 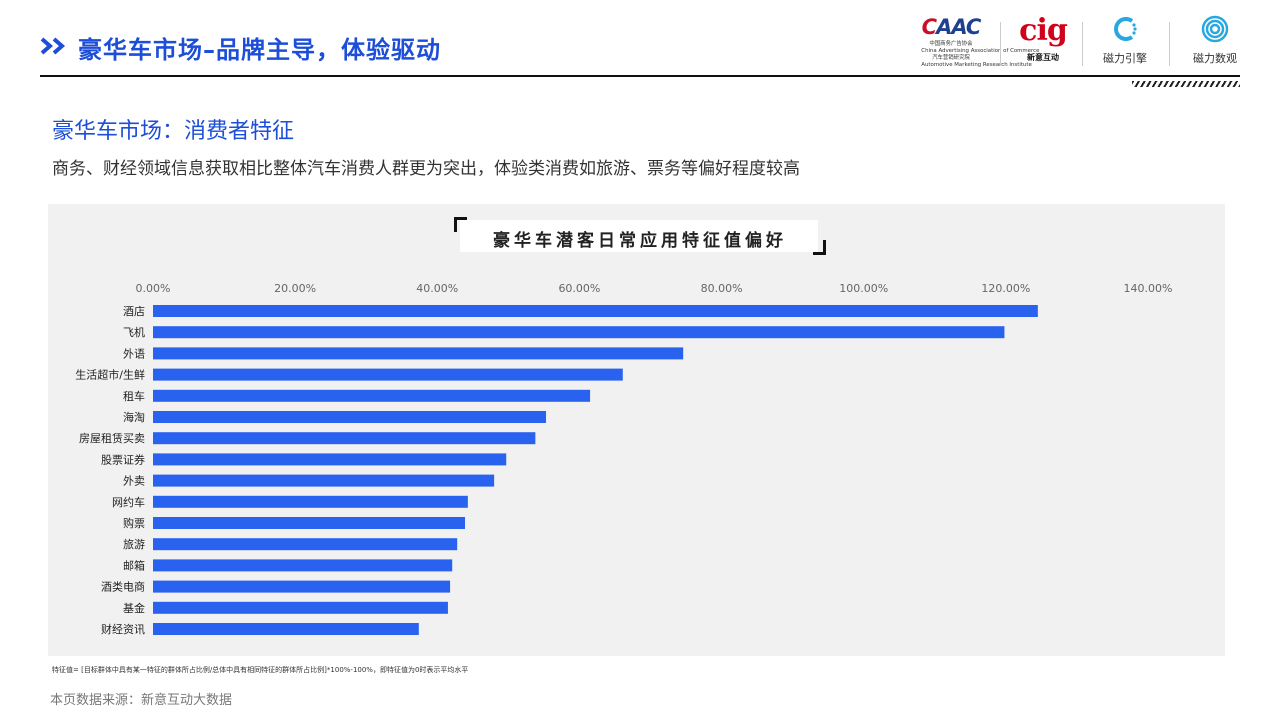 I want to click on category-label: 旅游, so click(x=134, y=544).